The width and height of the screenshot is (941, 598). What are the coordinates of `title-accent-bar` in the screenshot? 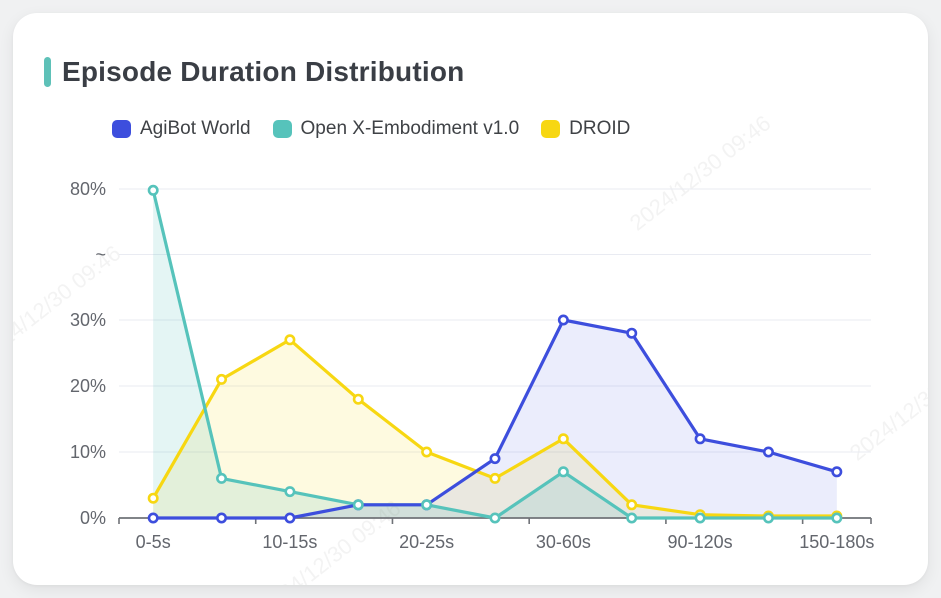 It's located at (47, 72).